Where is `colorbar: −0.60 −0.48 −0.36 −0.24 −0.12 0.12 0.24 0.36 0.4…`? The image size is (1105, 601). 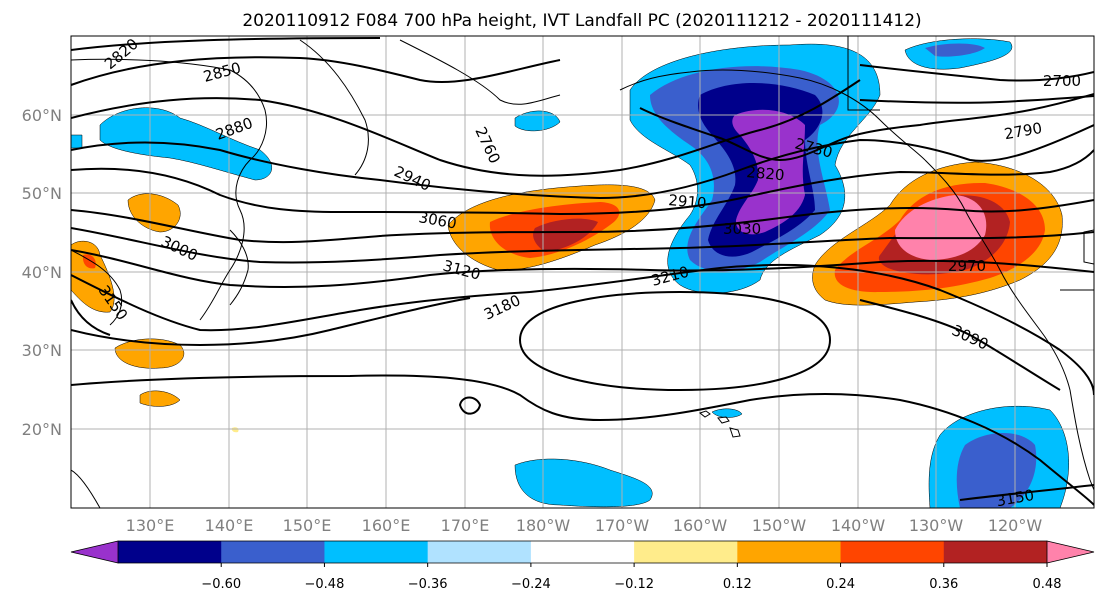
colorbar: −0.60 −0.48 −0.36 −0.24 −0.12 0.12 0.24 0.36 0.4… is located at coordinates (582, 566).